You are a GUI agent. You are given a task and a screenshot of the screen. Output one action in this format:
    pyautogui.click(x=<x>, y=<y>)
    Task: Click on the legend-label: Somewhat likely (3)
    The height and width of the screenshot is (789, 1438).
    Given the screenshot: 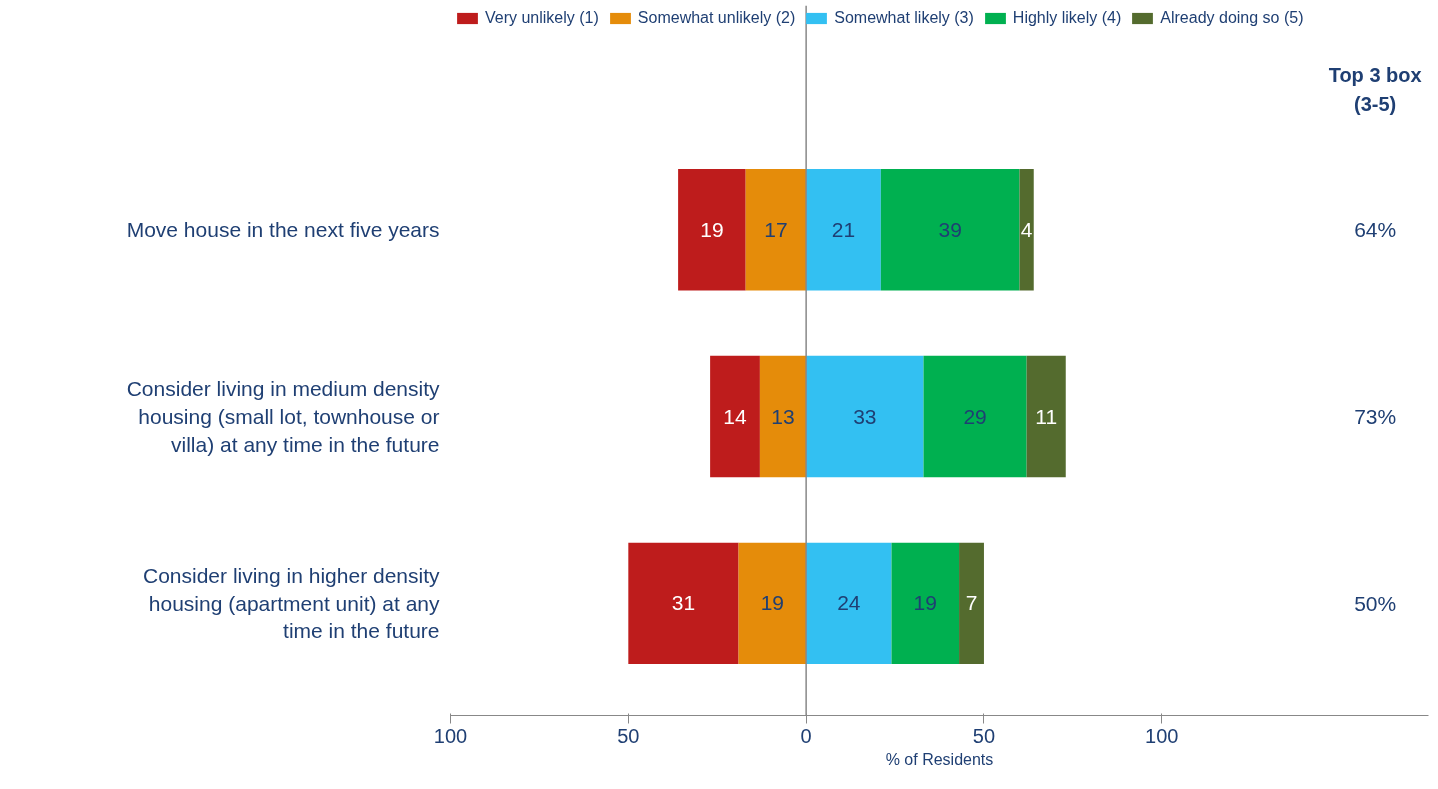 What is the action you would take?
    pyautogui.click(x=904, y=18)
    